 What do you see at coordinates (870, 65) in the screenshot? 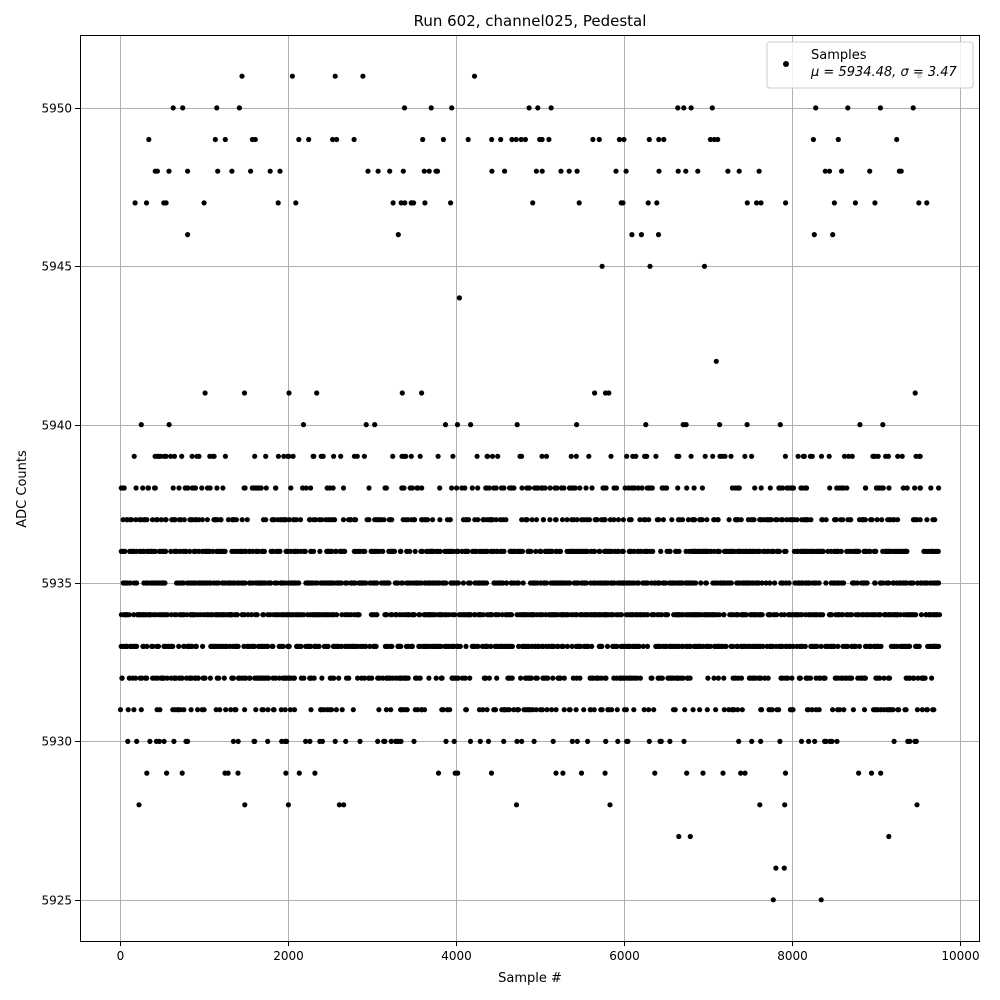
I see `legend-box` at bounding box center [870, 65].